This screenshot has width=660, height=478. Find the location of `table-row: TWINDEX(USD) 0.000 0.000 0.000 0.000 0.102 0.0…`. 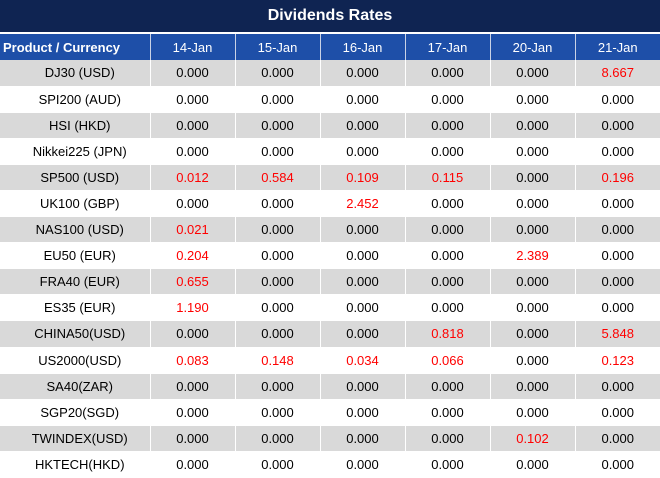

table-row: TWINDEX(USD) 0.000 0.000 0.000 0.000 0.102 0.0… is located at coordinates (330, 438).